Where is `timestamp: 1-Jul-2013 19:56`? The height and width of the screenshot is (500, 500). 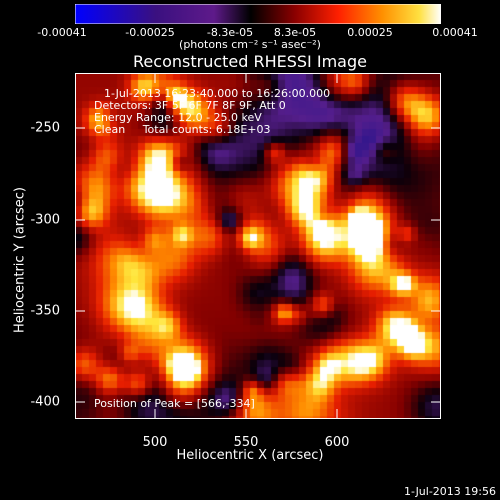
timestamp: 1-Jul-2013 19:56 is located at coordinates (449, 491).